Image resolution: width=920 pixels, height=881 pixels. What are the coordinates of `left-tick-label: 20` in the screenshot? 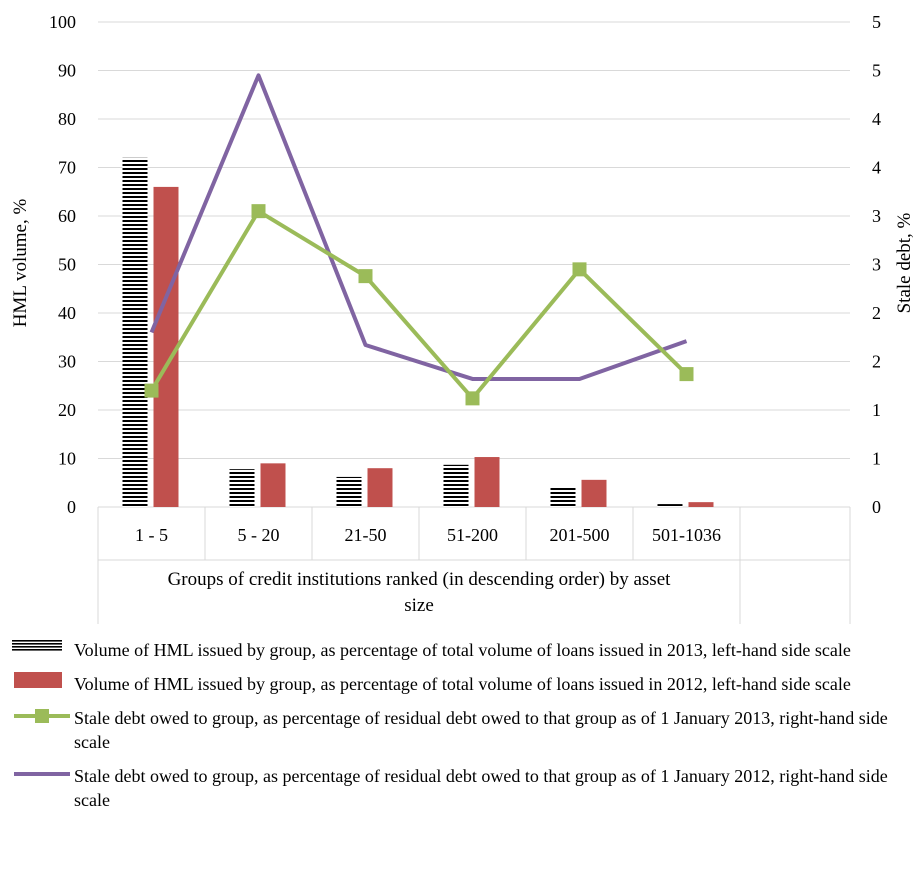 It's located at (67, 410).